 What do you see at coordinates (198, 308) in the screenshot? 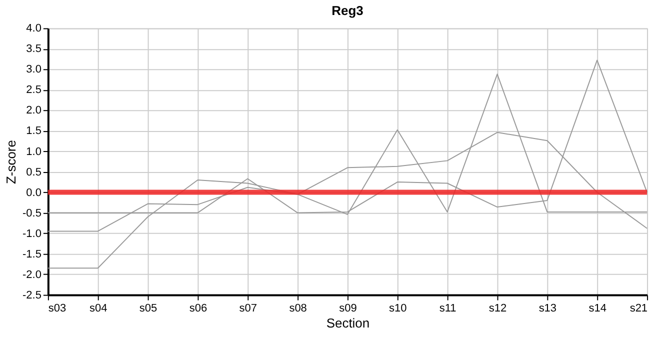
I see `x-tick-label: s06` at bounding box center [198, 308].